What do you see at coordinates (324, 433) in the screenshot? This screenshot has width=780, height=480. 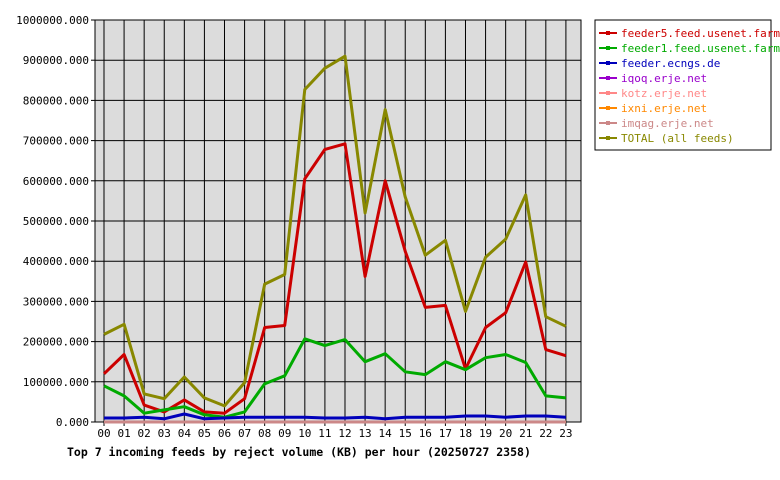 I see `x-tick-label: 11` at bounding box center [324, 433].